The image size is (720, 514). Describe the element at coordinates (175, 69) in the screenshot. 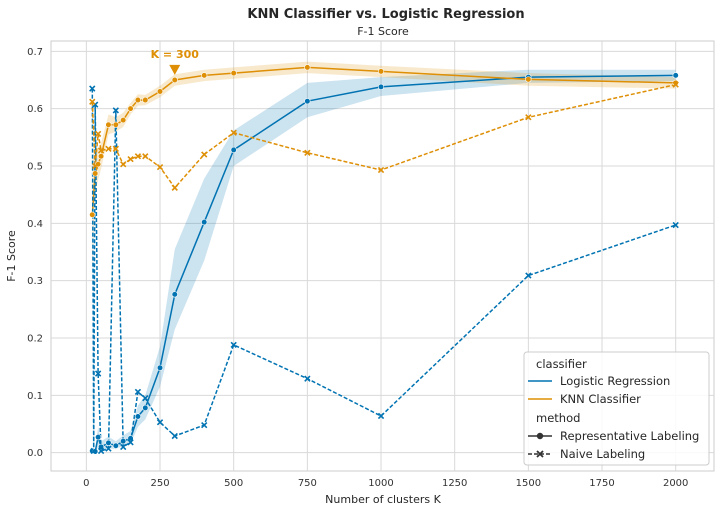

I see `annotation-triangle-marker` at that location.